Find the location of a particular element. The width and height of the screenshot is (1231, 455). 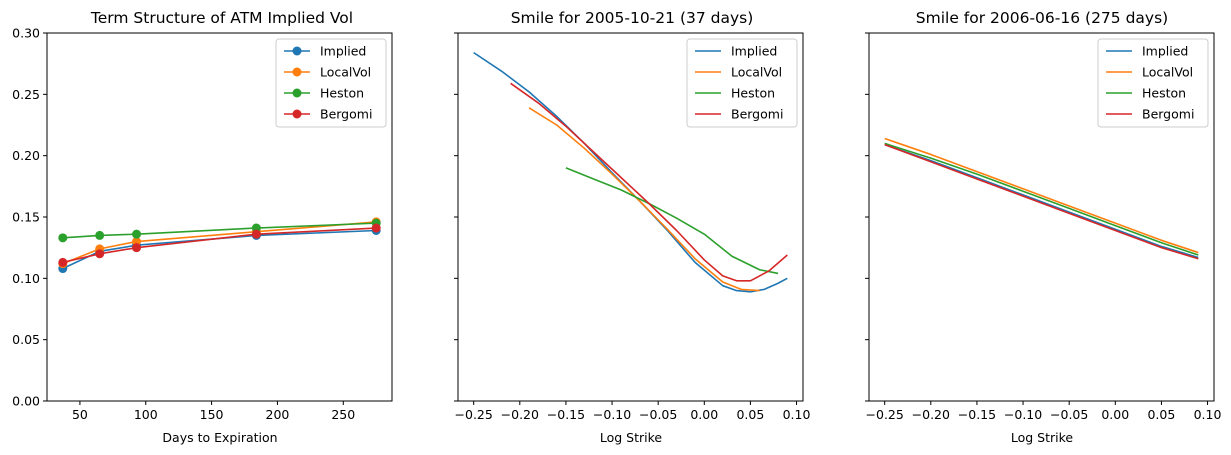

y-tick-label: 0.00 is located at coordinates (26, 401).